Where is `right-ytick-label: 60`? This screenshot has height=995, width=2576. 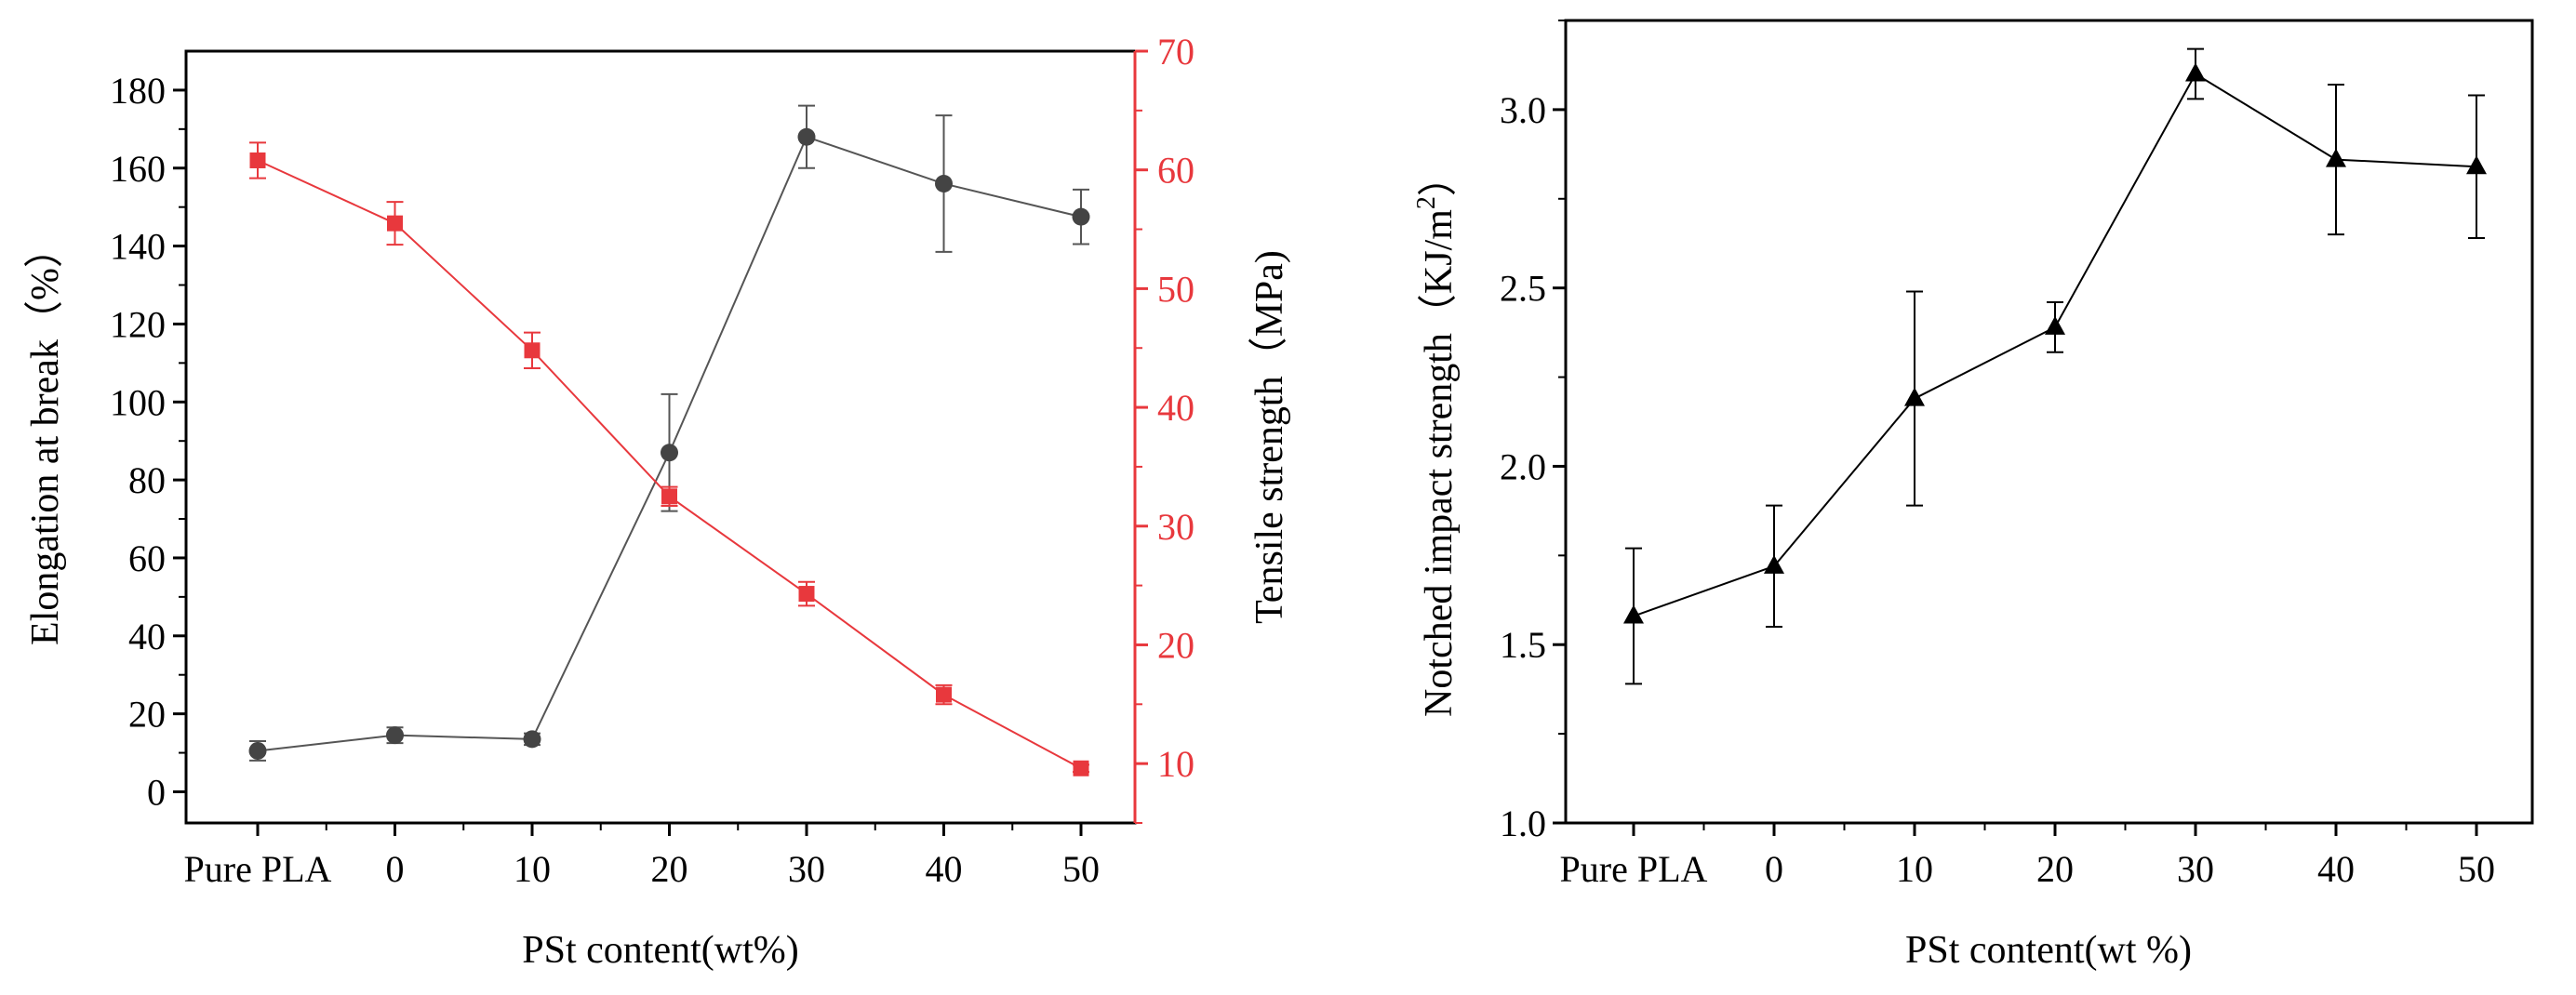 right-ytick-label: 60 is located at coordinates (1176, 171).